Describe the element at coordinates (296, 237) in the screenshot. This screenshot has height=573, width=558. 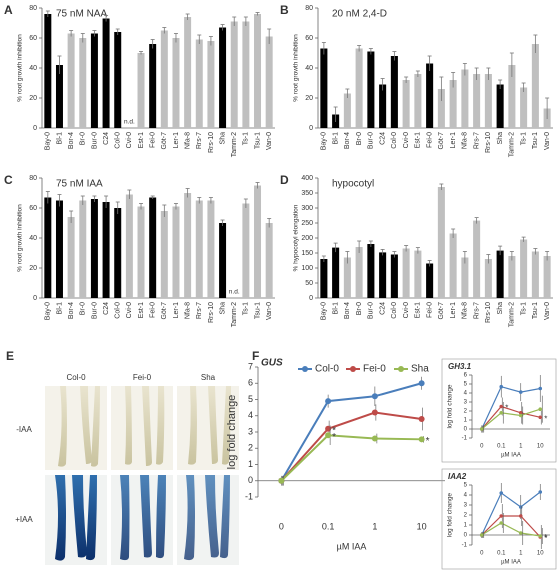
I see `y-axis-title: % hypocotyl elongation` at that location.